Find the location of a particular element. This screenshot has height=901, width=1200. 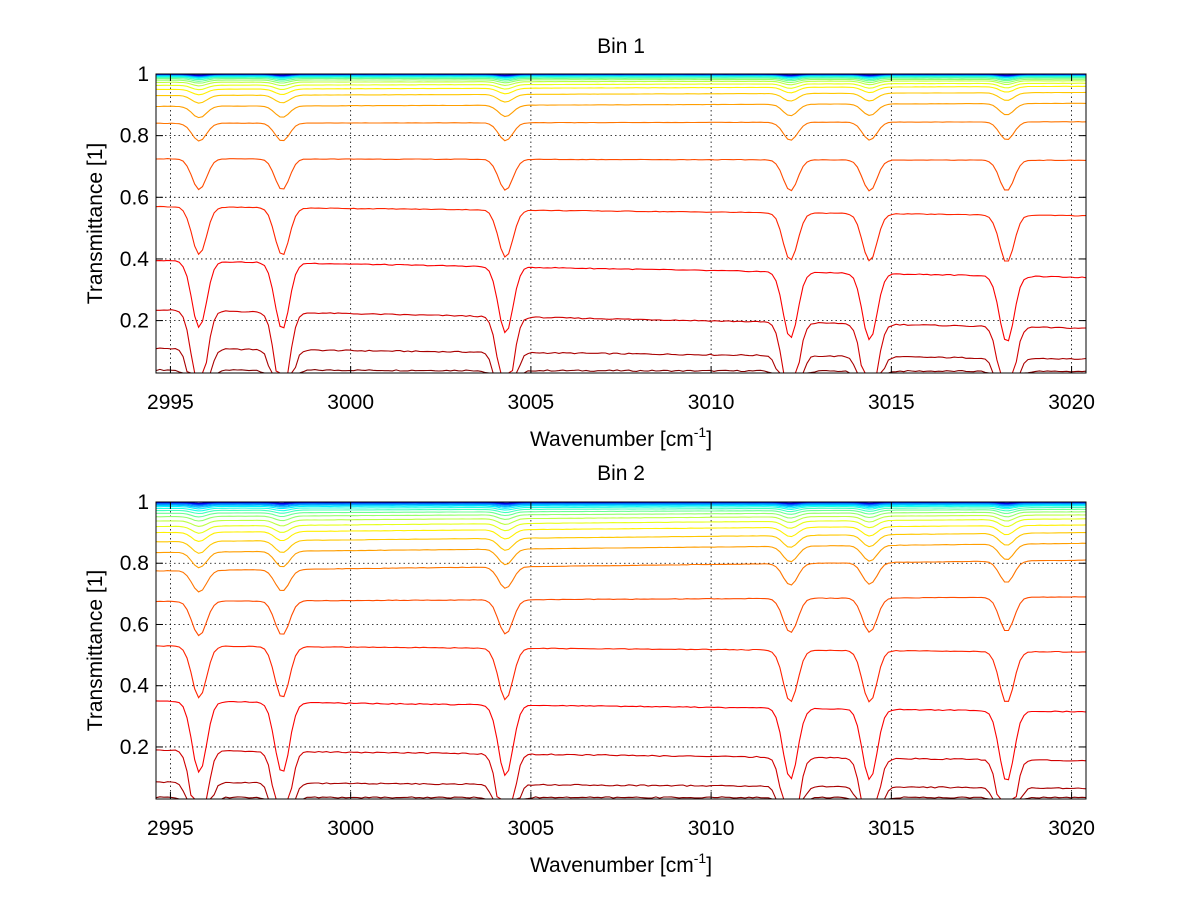

chart-title: Bin 2 is located at coordinates (621, 473).